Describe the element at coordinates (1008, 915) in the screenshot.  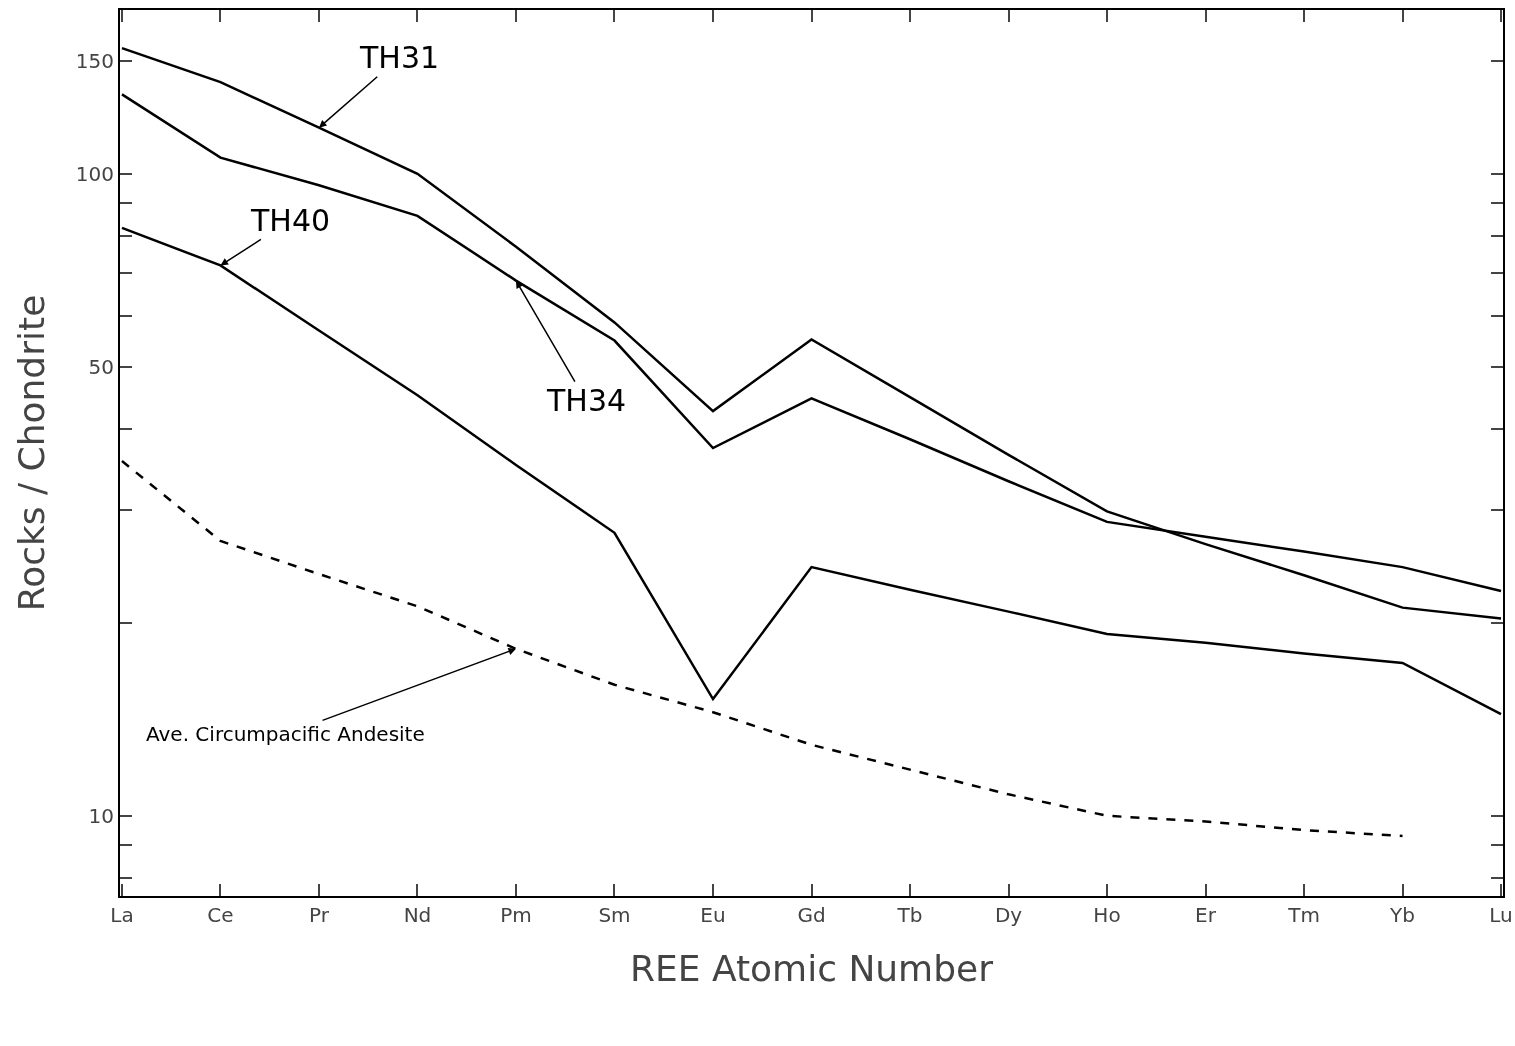
I see `x-tick-label: Dy` at that location.